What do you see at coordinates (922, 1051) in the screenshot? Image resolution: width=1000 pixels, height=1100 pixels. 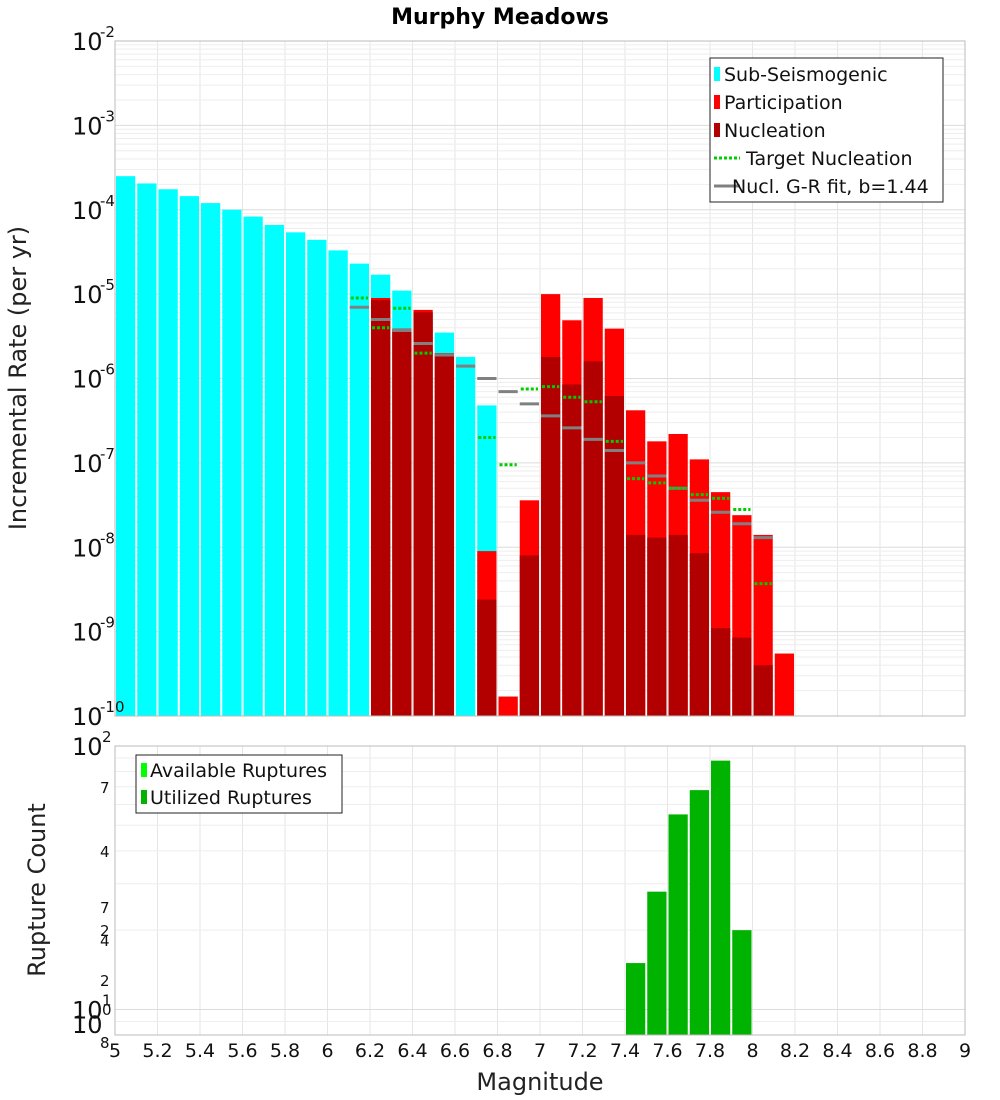 I see `x-tick-label: 8.8` at bounding box center [922, 1051].